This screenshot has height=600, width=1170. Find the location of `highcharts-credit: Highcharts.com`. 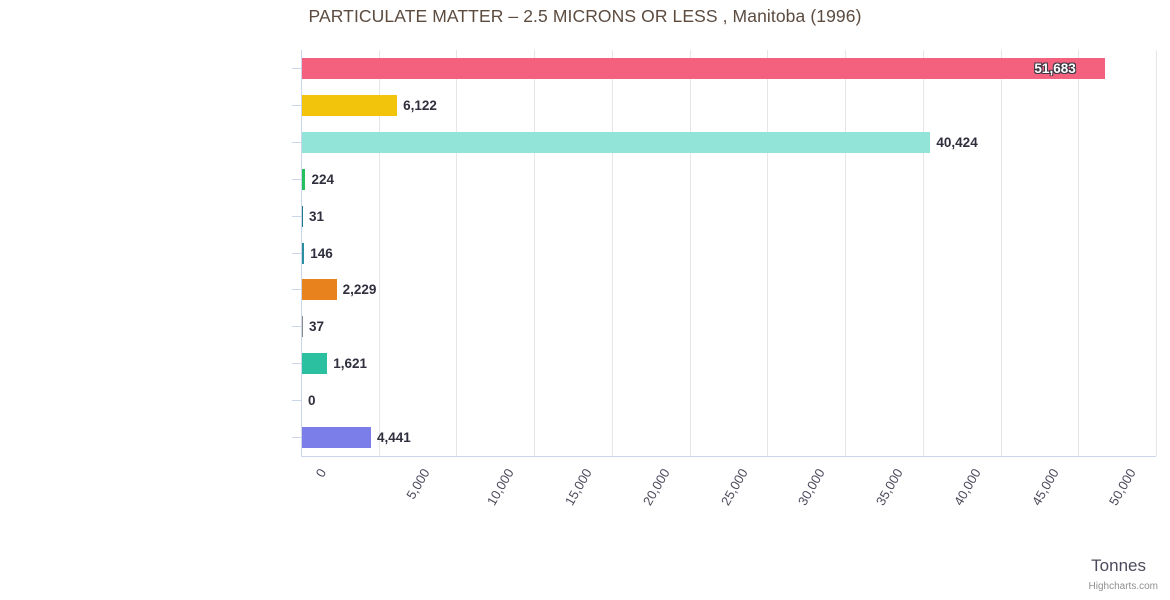

highcharts-credit: Highcharts.com is located at coordinates (1123, 586).